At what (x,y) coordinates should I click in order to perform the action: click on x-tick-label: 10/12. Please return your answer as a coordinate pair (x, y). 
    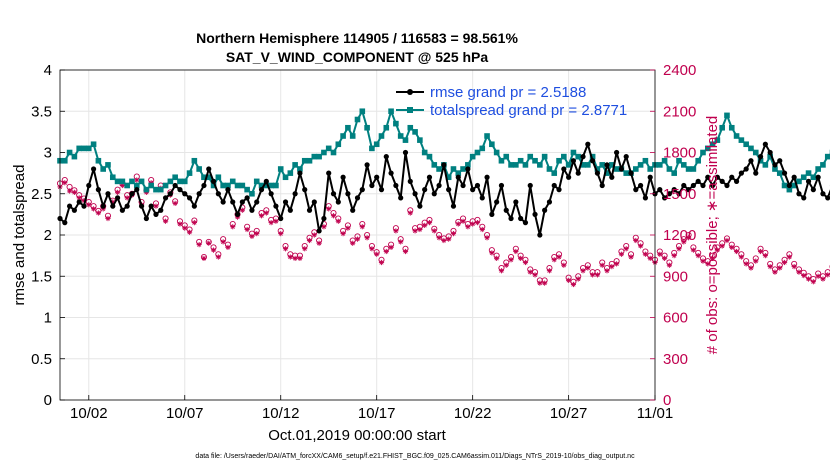
    Looking at the image, I should click on (281, 413).